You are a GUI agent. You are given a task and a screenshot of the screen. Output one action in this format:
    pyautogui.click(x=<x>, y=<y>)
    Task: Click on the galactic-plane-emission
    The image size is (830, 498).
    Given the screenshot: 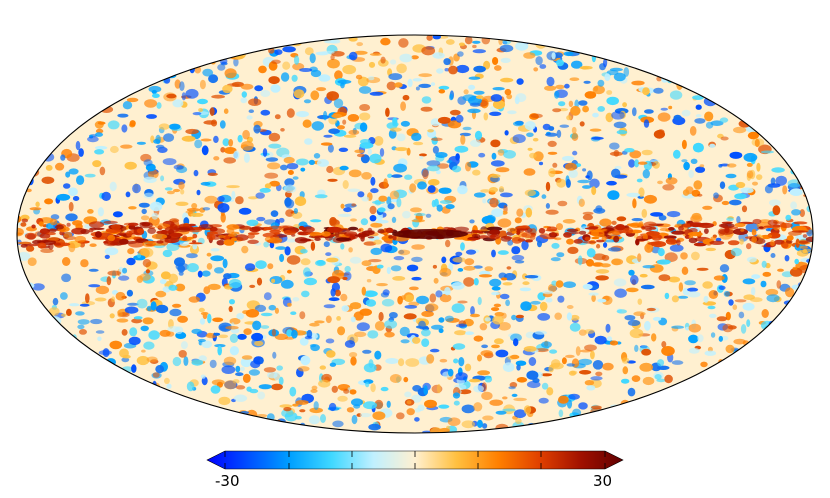 What is the action you would take?
    pyautogui.click(x=415, y=234)
    